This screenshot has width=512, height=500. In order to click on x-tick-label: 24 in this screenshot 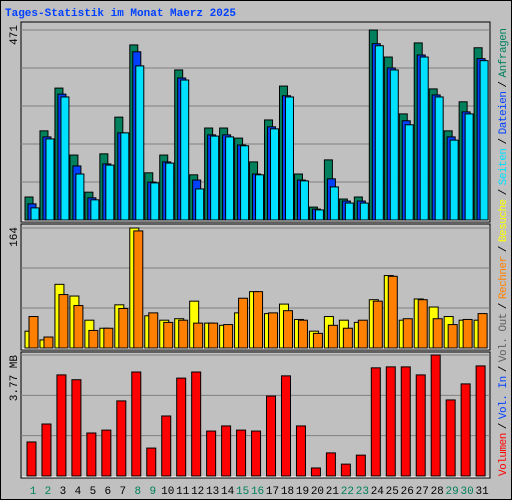, I will do `click(378, 492)`.